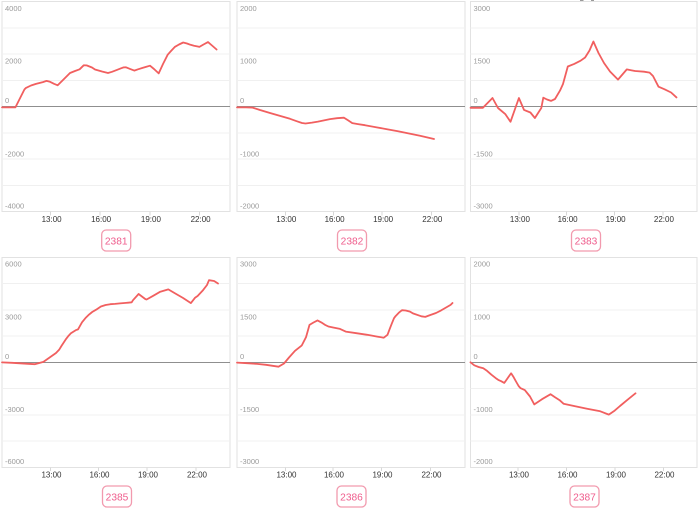 Image resolution: width=700 pixels, height=513 pixels. What do you see at coordinates (13, 8) in the screenshot?
I see `svg-text: 4000` at bounding box center [13, 8].